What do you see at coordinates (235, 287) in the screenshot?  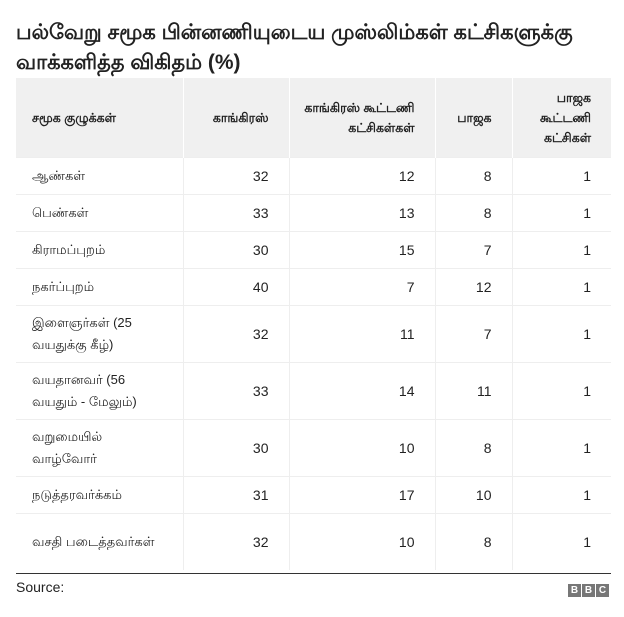 I see `table-cell: 40` at bounding box center [235, 287].